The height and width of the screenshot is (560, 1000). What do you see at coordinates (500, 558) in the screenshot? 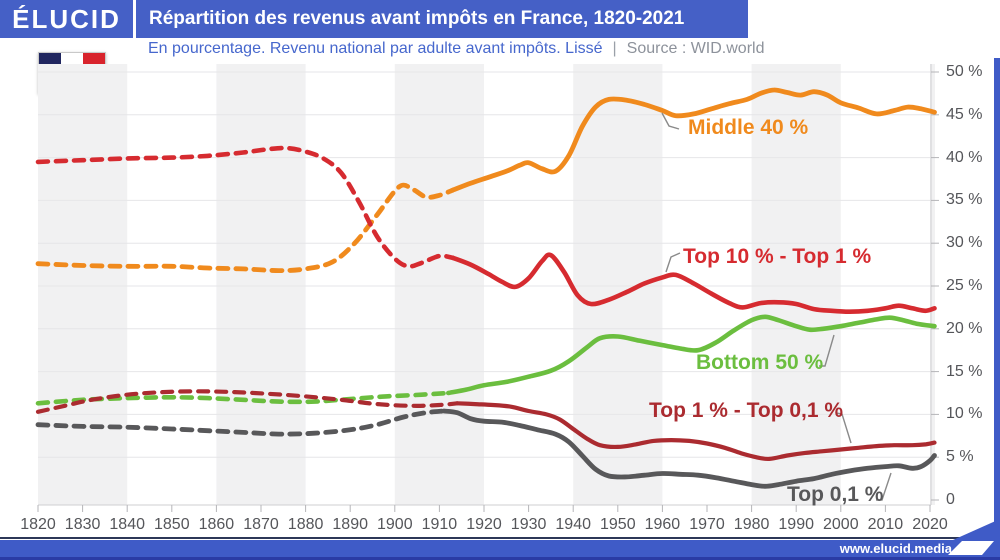
I see `footer-bottom-edge` at bounding box center [500, 558].